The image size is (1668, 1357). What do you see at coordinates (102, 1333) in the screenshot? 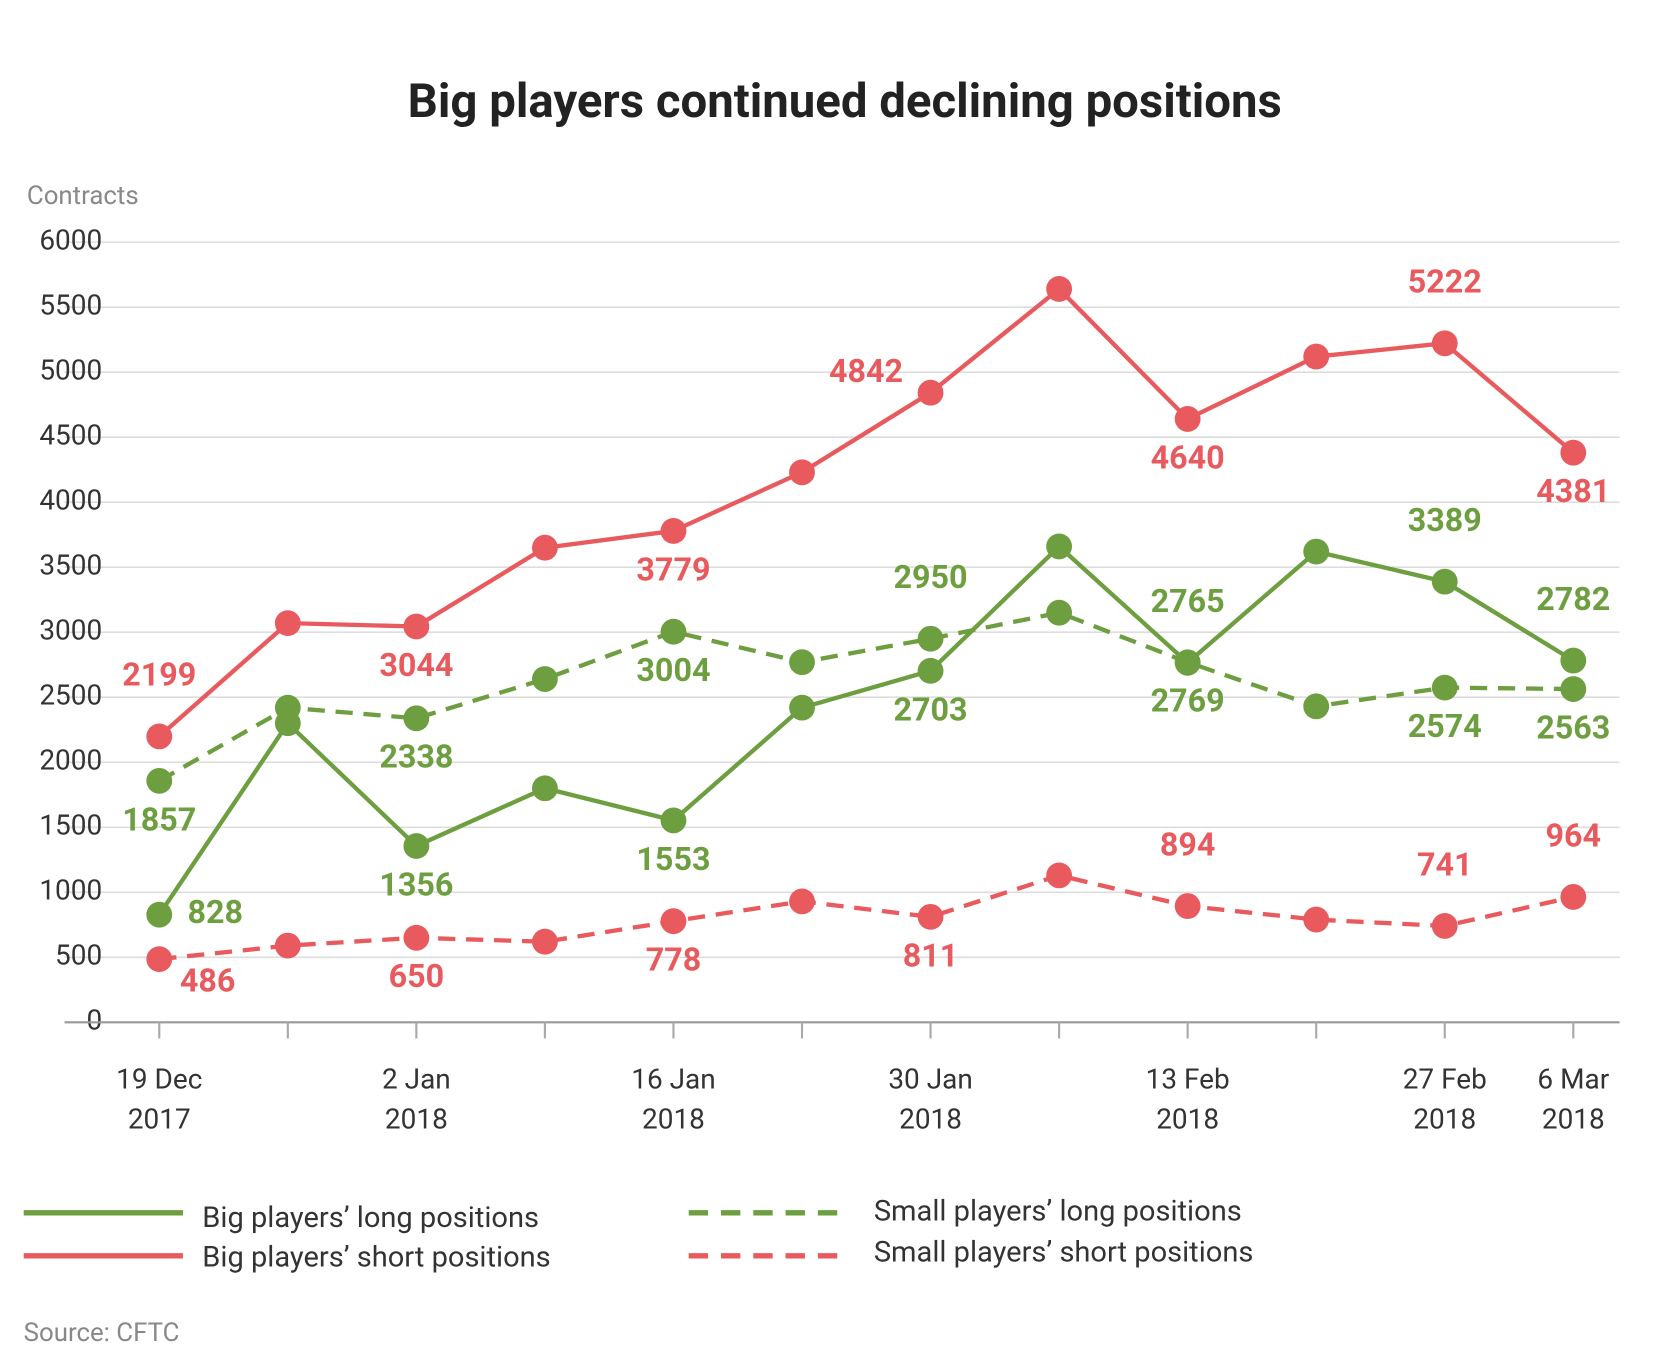
I see `source-note: Source: CFTC` at bounding box center [102, 1333].